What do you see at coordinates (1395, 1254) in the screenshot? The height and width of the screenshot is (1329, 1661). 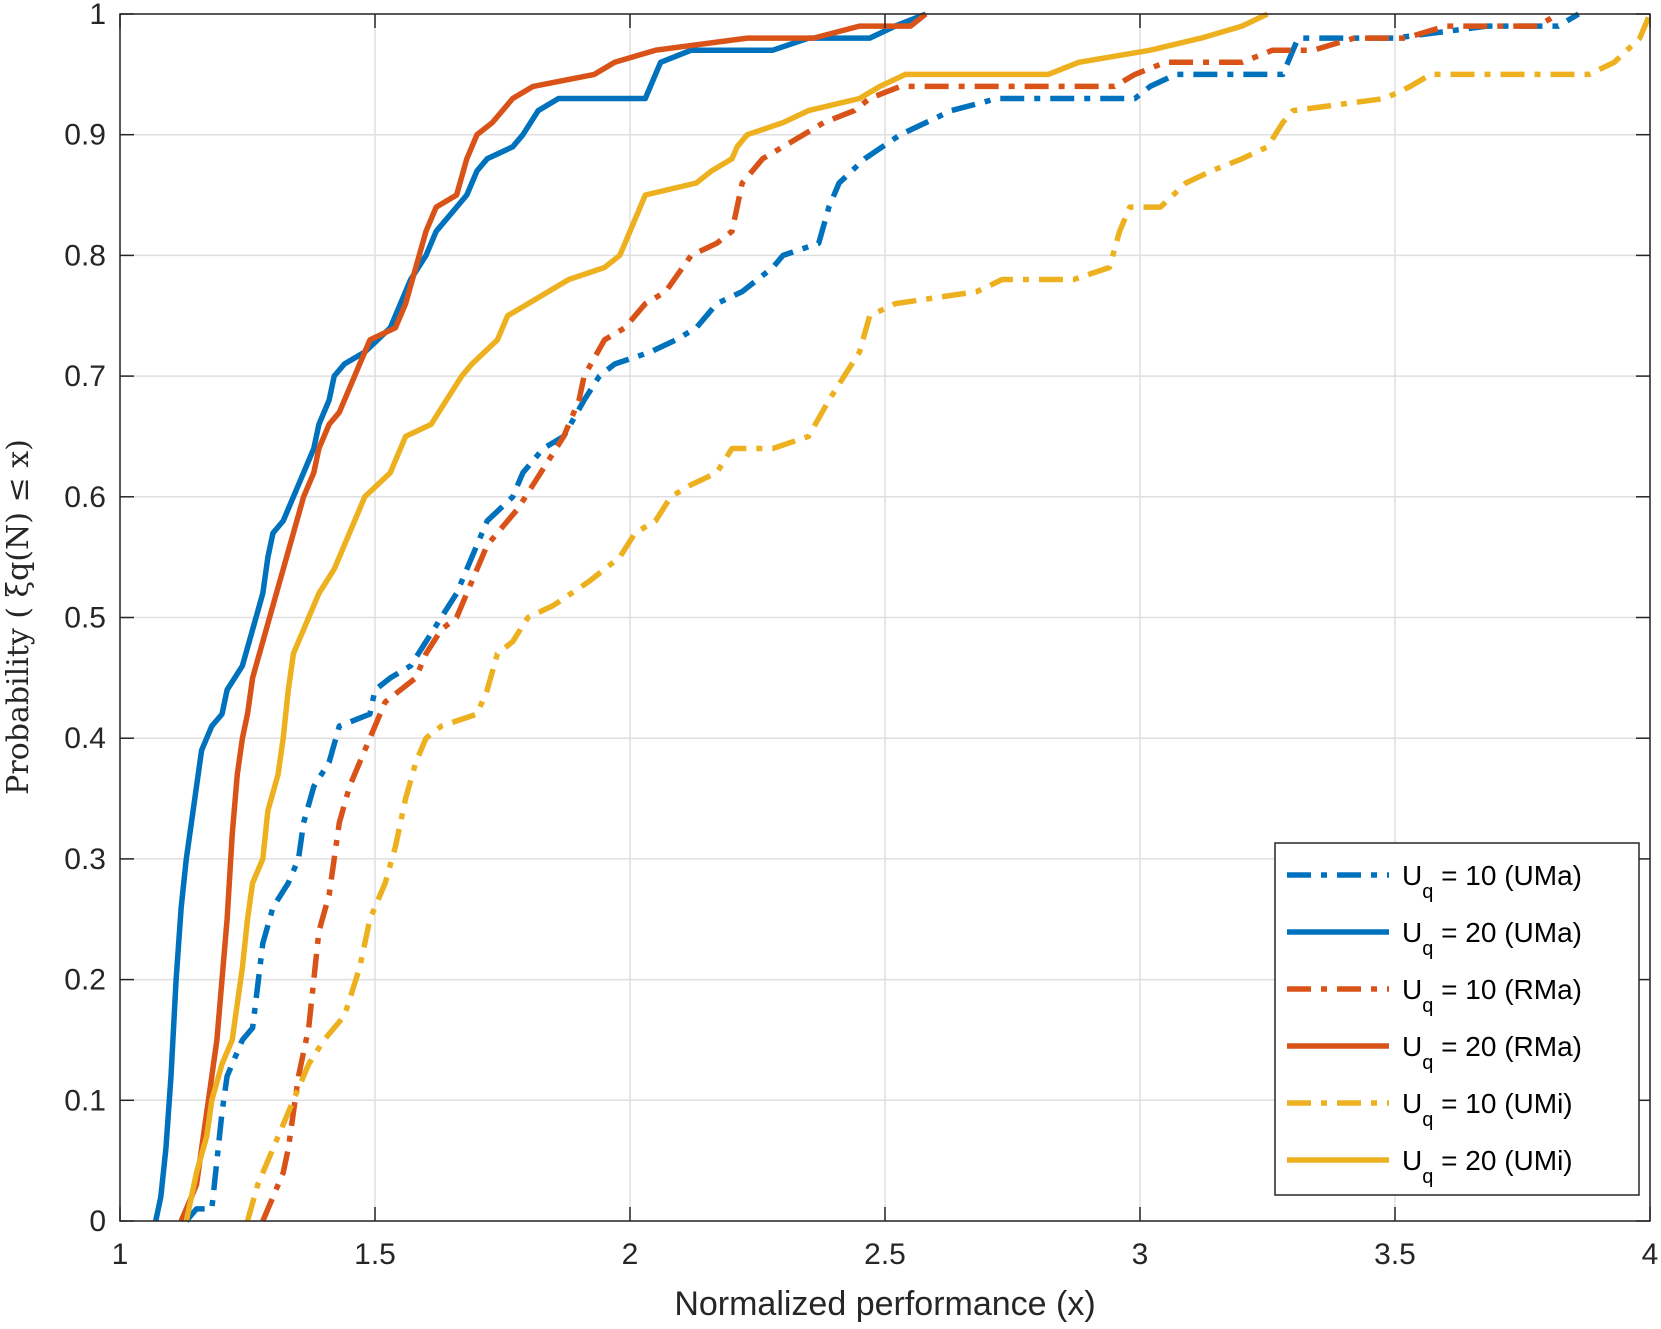 I see `x-tick-label: 3.5` at bounding box center [1395, 1254].